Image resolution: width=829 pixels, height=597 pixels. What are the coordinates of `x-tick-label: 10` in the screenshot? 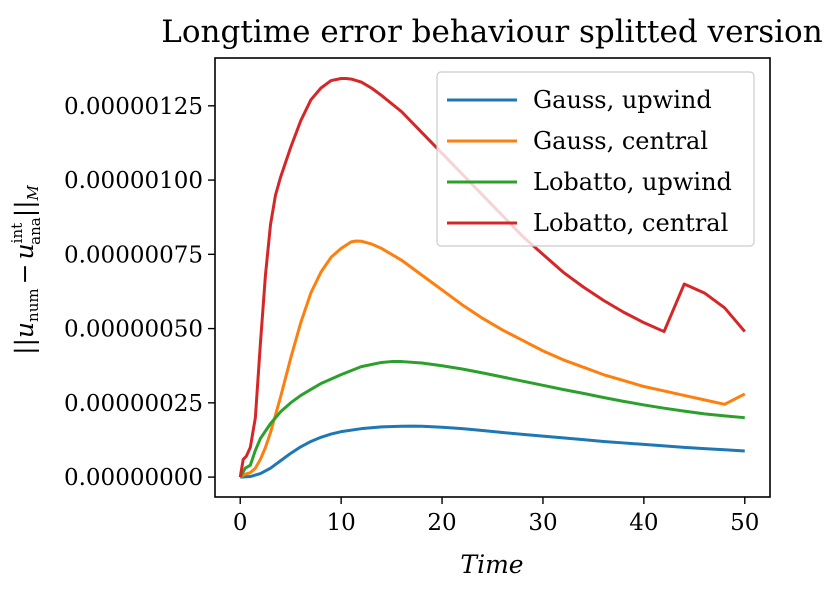 It's located at (340, 523).